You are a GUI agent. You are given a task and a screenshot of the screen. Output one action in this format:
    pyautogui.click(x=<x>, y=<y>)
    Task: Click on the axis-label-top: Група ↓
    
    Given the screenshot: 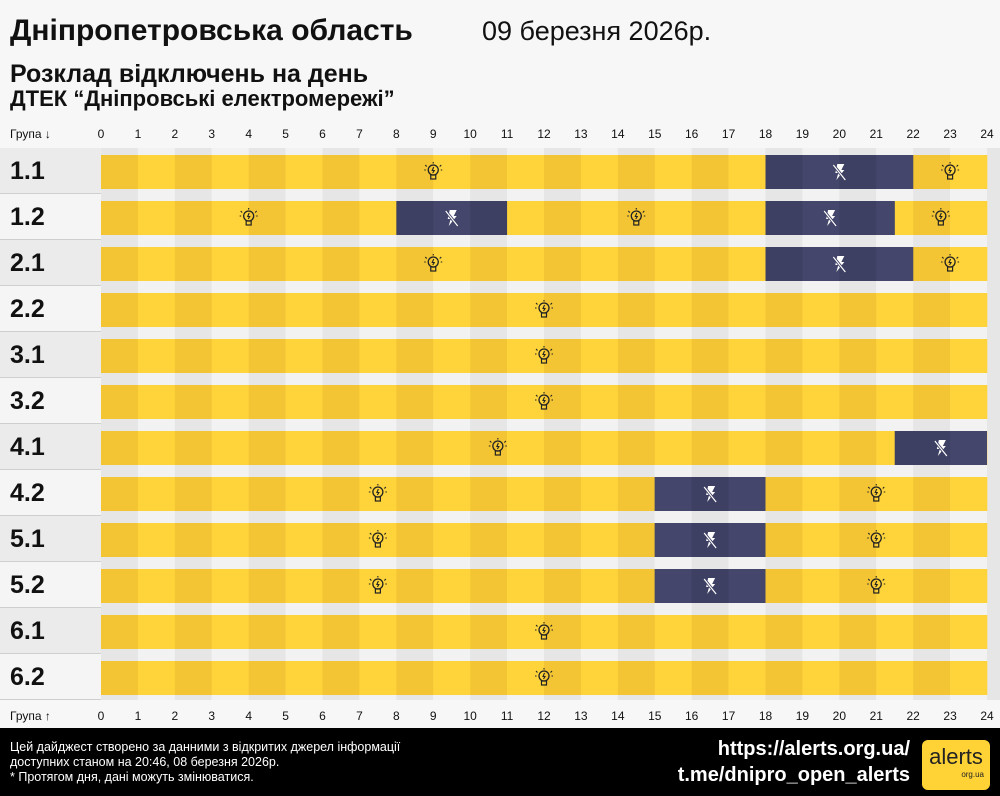 What is the action you would take?
    pyautogui.click(x=30, y=134)
    